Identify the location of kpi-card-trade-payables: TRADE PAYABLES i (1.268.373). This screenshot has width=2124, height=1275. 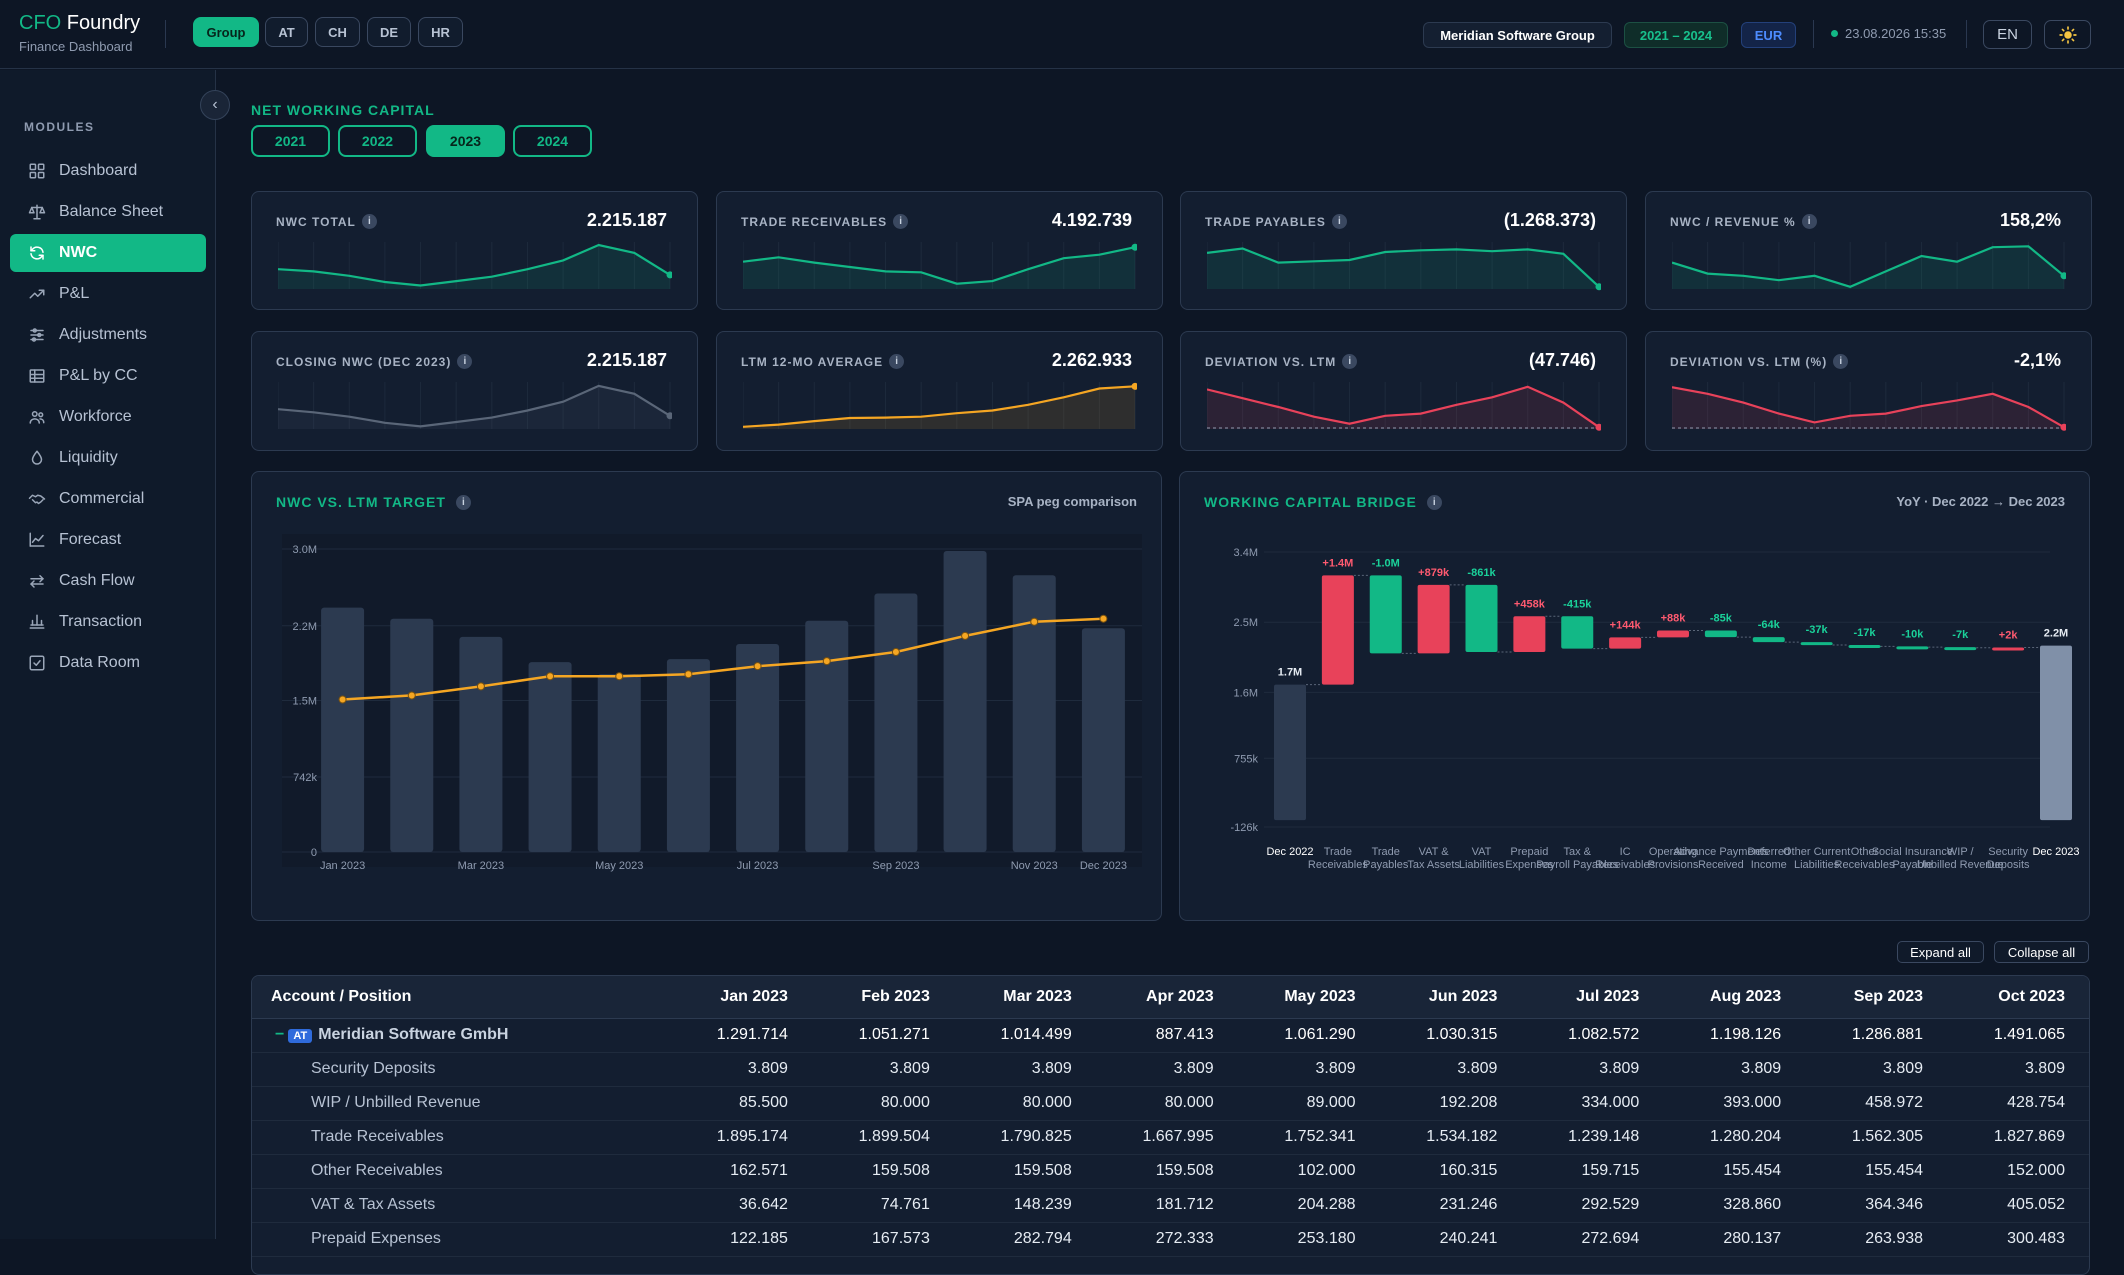
(1403, 250).